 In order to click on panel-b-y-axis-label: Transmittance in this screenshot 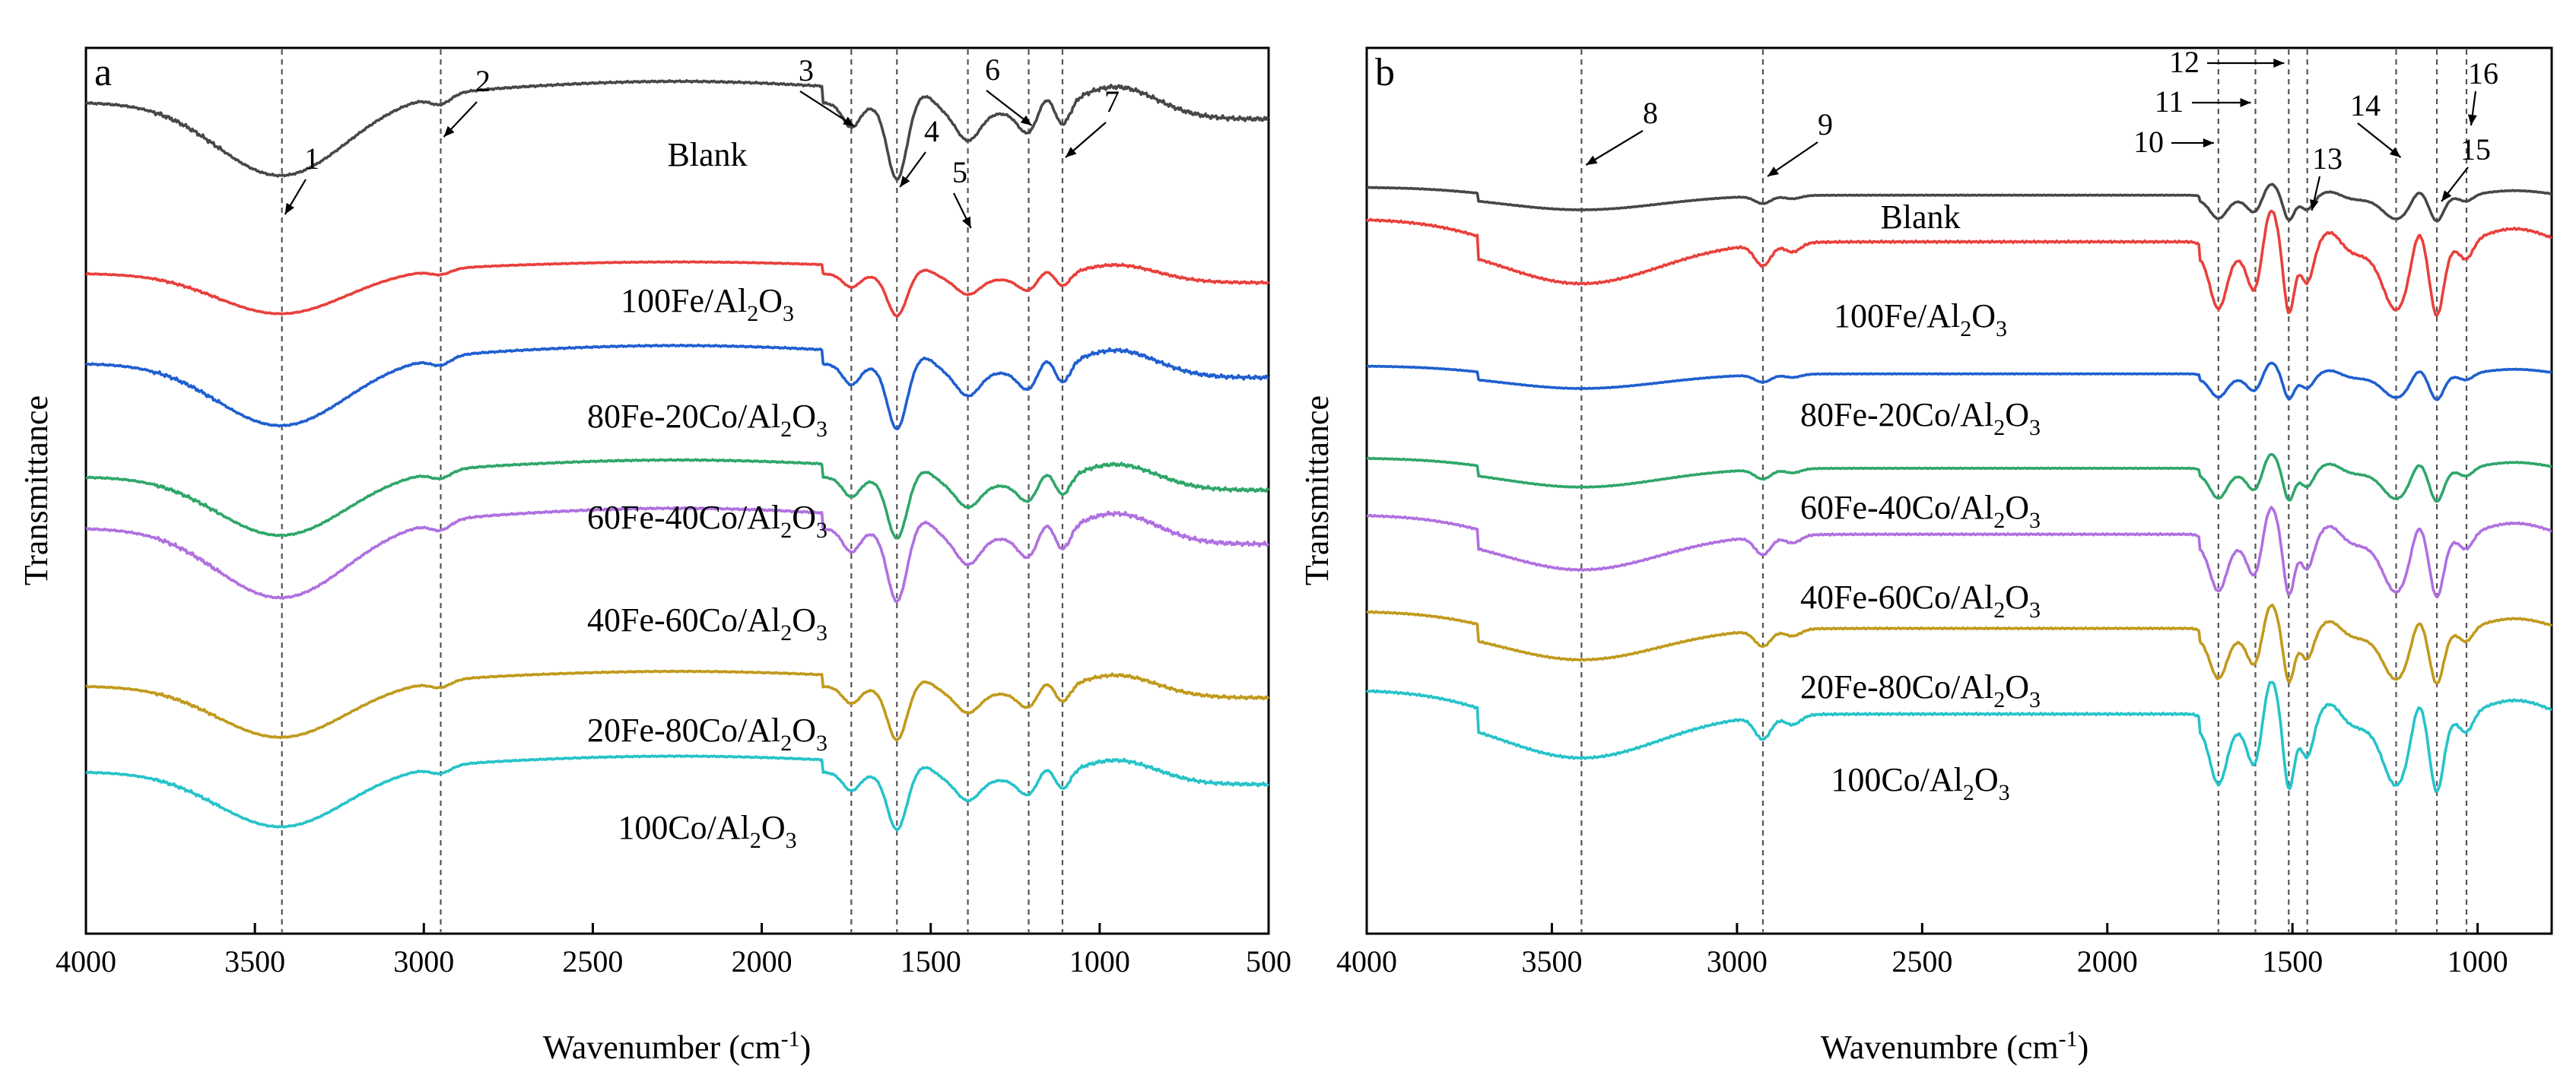, I will do `click(1317, 490)`.